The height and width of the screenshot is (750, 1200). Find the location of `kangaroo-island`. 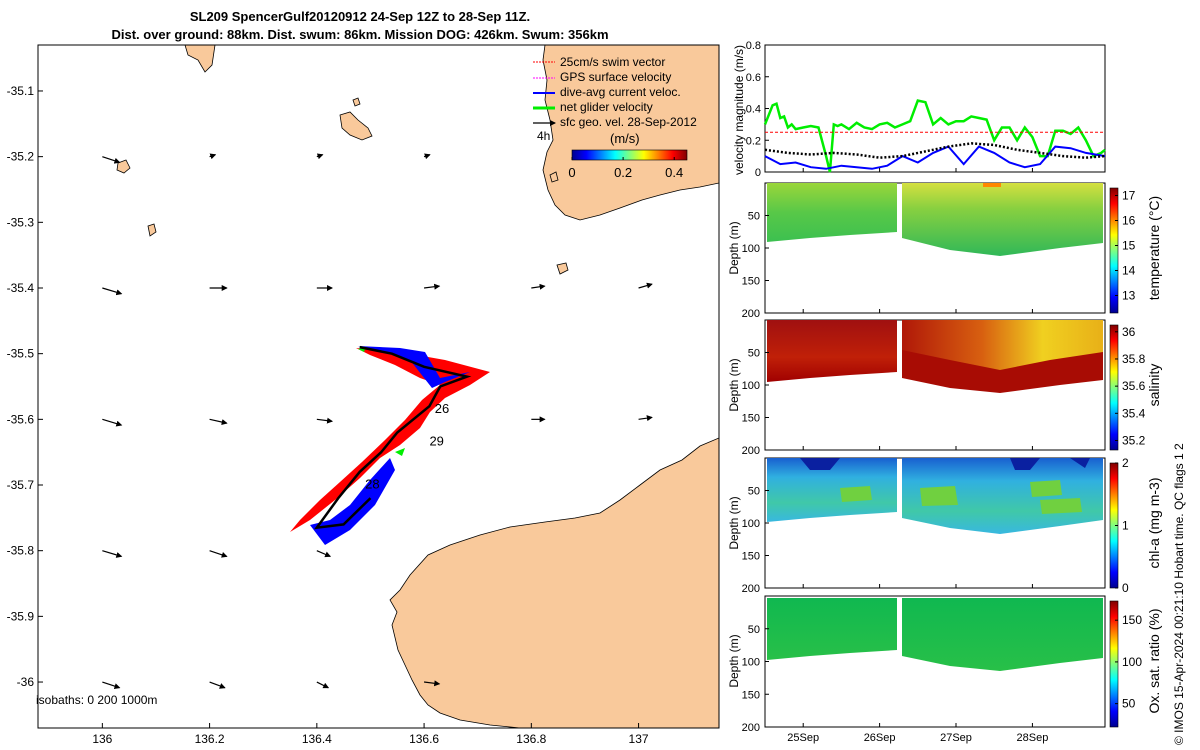

kangaroo-island is located at coordinates (554, 582).